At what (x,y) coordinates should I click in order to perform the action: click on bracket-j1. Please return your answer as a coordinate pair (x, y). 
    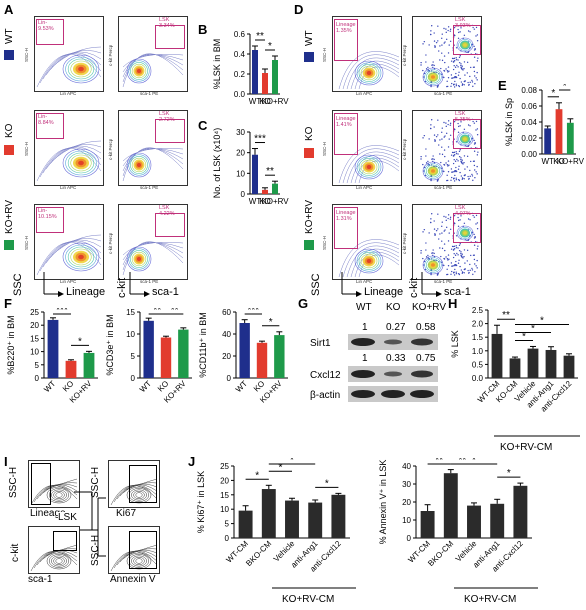
    Looking at the image, I should click on (314, 588).